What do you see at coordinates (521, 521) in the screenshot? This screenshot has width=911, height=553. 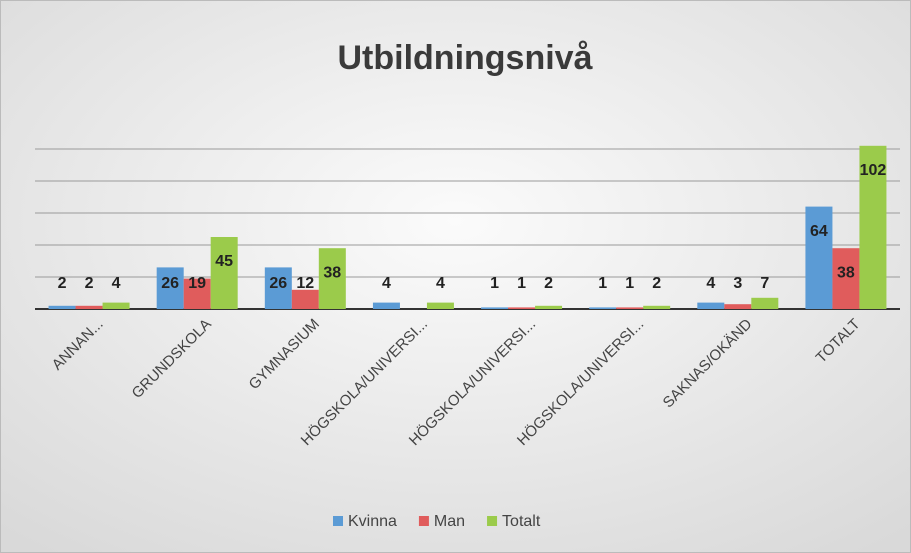 I see `legend-label: Totalt` at bounding box center [521, 521].